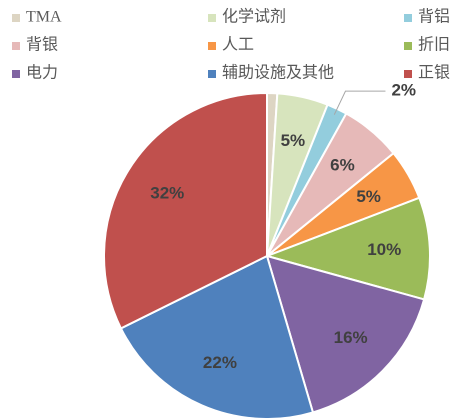 This screenshot has width=462, height=418. What do you see at coordinates (359, 102) in the screenshot?
I see `leader-line` at bounding box center [359, 102].